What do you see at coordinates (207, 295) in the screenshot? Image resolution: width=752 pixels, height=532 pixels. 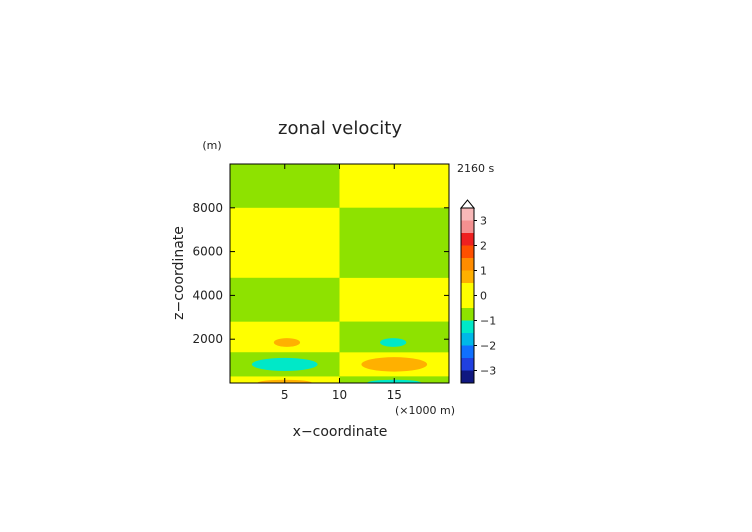 I see `y-tick-label: 4000` at bounding box center [207, 295].